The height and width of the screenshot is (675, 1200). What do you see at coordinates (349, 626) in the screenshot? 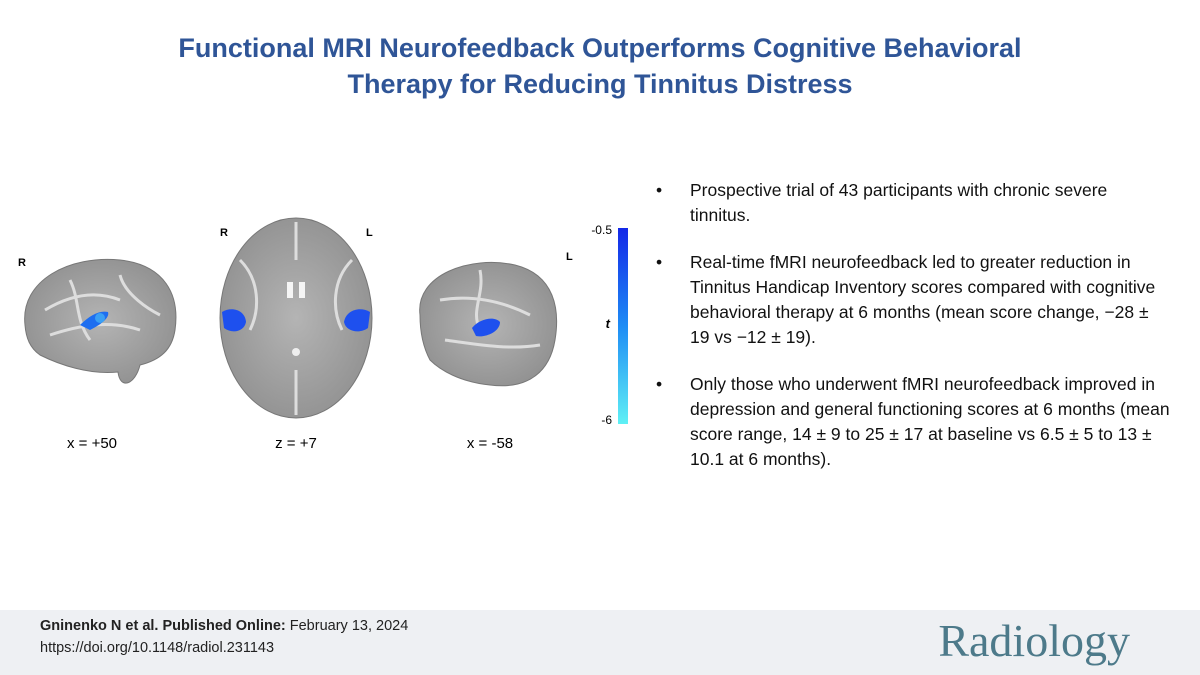
I see `citation-date: February 13, 2024` at bounding box center [349, 626].